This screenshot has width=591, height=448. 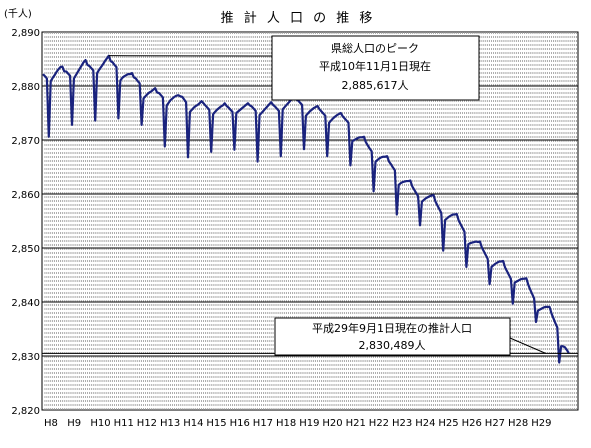 What do you see at coordinates (392, 345) in the screenshot?
I see `latest-callout-line-2: 2,830,489人` at bounding box center [392, 345].